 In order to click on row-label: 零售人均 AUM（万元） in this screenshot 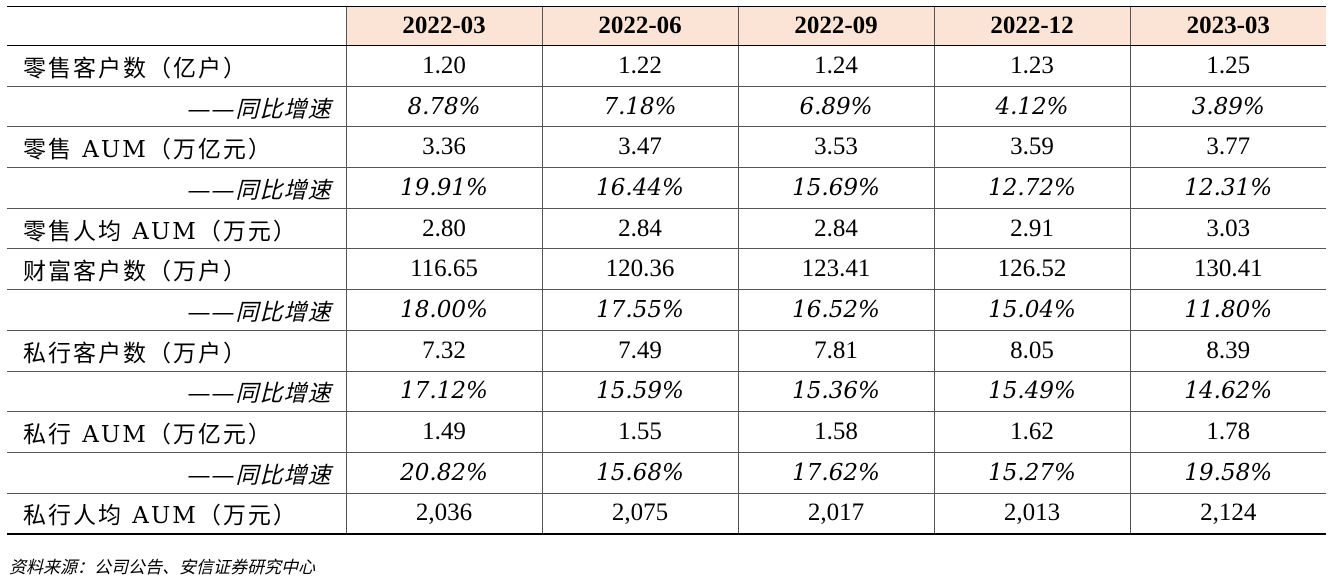, I will do `click(176, 229)`.